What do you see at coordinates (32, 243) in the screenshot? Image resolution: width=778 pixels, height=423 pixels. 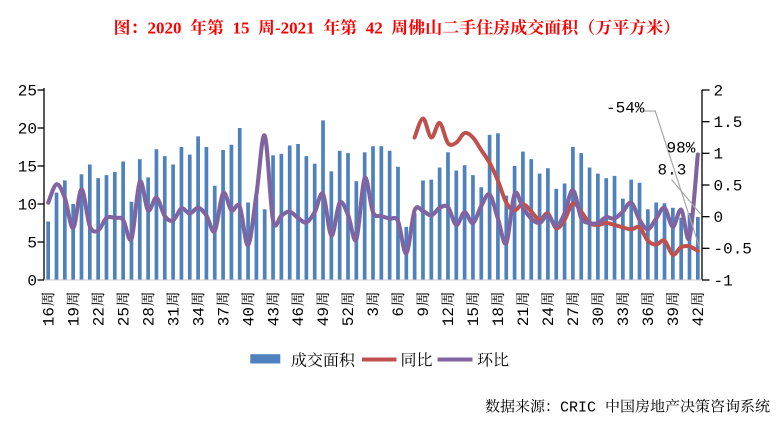 I see `svg-text: 5` at bounding box center [32, 243].